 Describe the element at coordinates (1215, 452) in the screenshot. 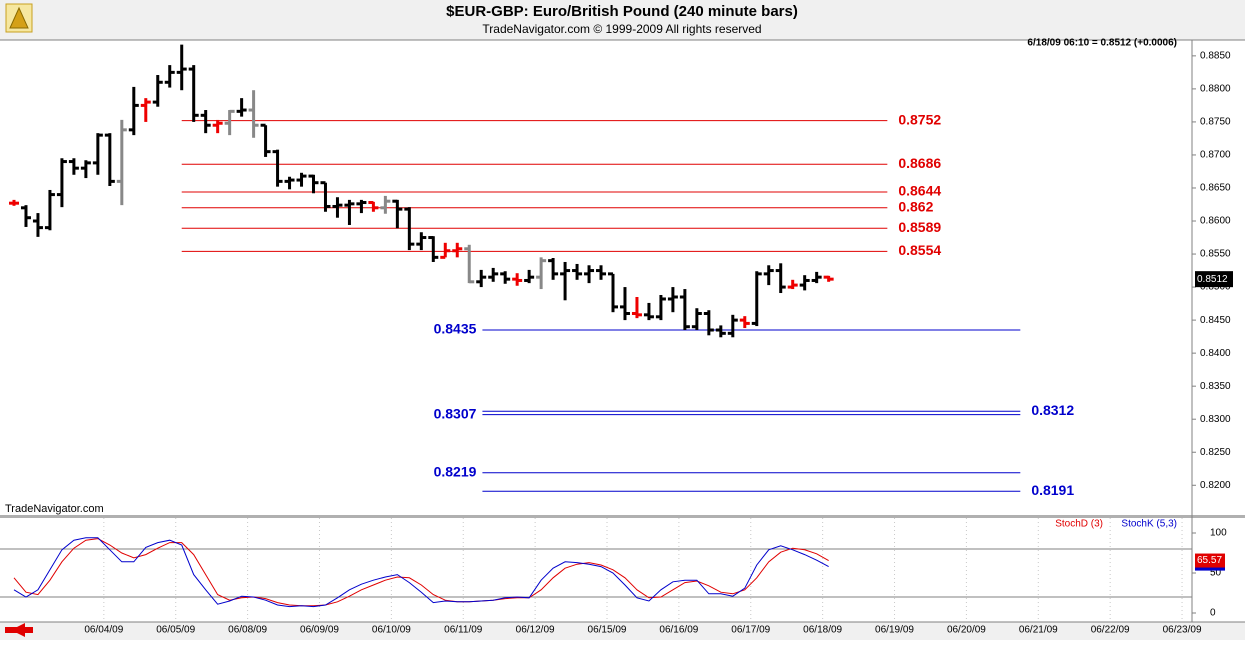

I see `y-tick-label: 0.8250` at that location.